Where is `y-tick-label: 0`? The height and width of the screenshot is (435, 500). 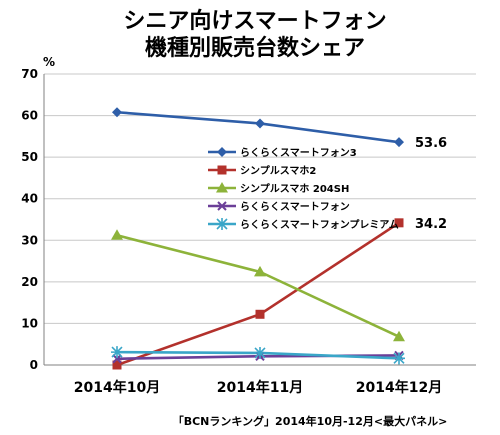 y-tick-label: 0 is located at coordinates (34, 365).